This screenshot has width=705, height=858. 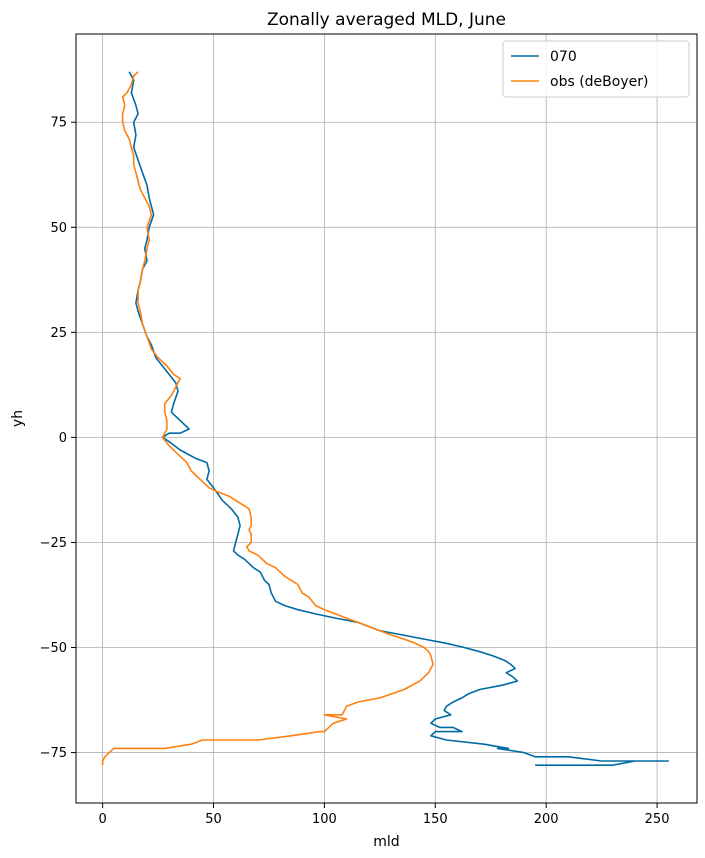 What do you see at coordinates (386, 842) in the screenshot?
I see `x-axis-label: mld` at bounding box center [386, 842].